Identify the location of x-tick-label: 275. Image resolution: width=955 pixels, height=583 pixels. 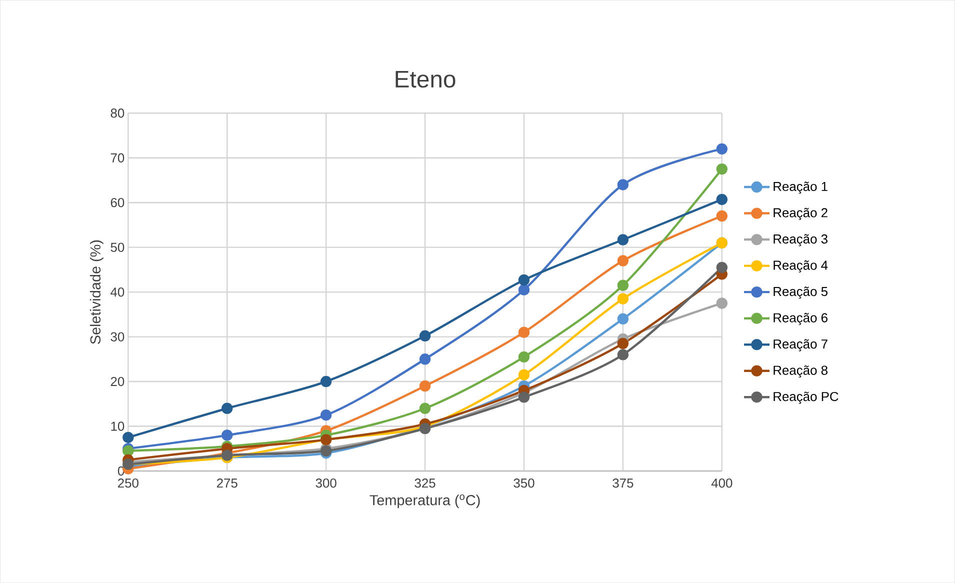
(227, 483).